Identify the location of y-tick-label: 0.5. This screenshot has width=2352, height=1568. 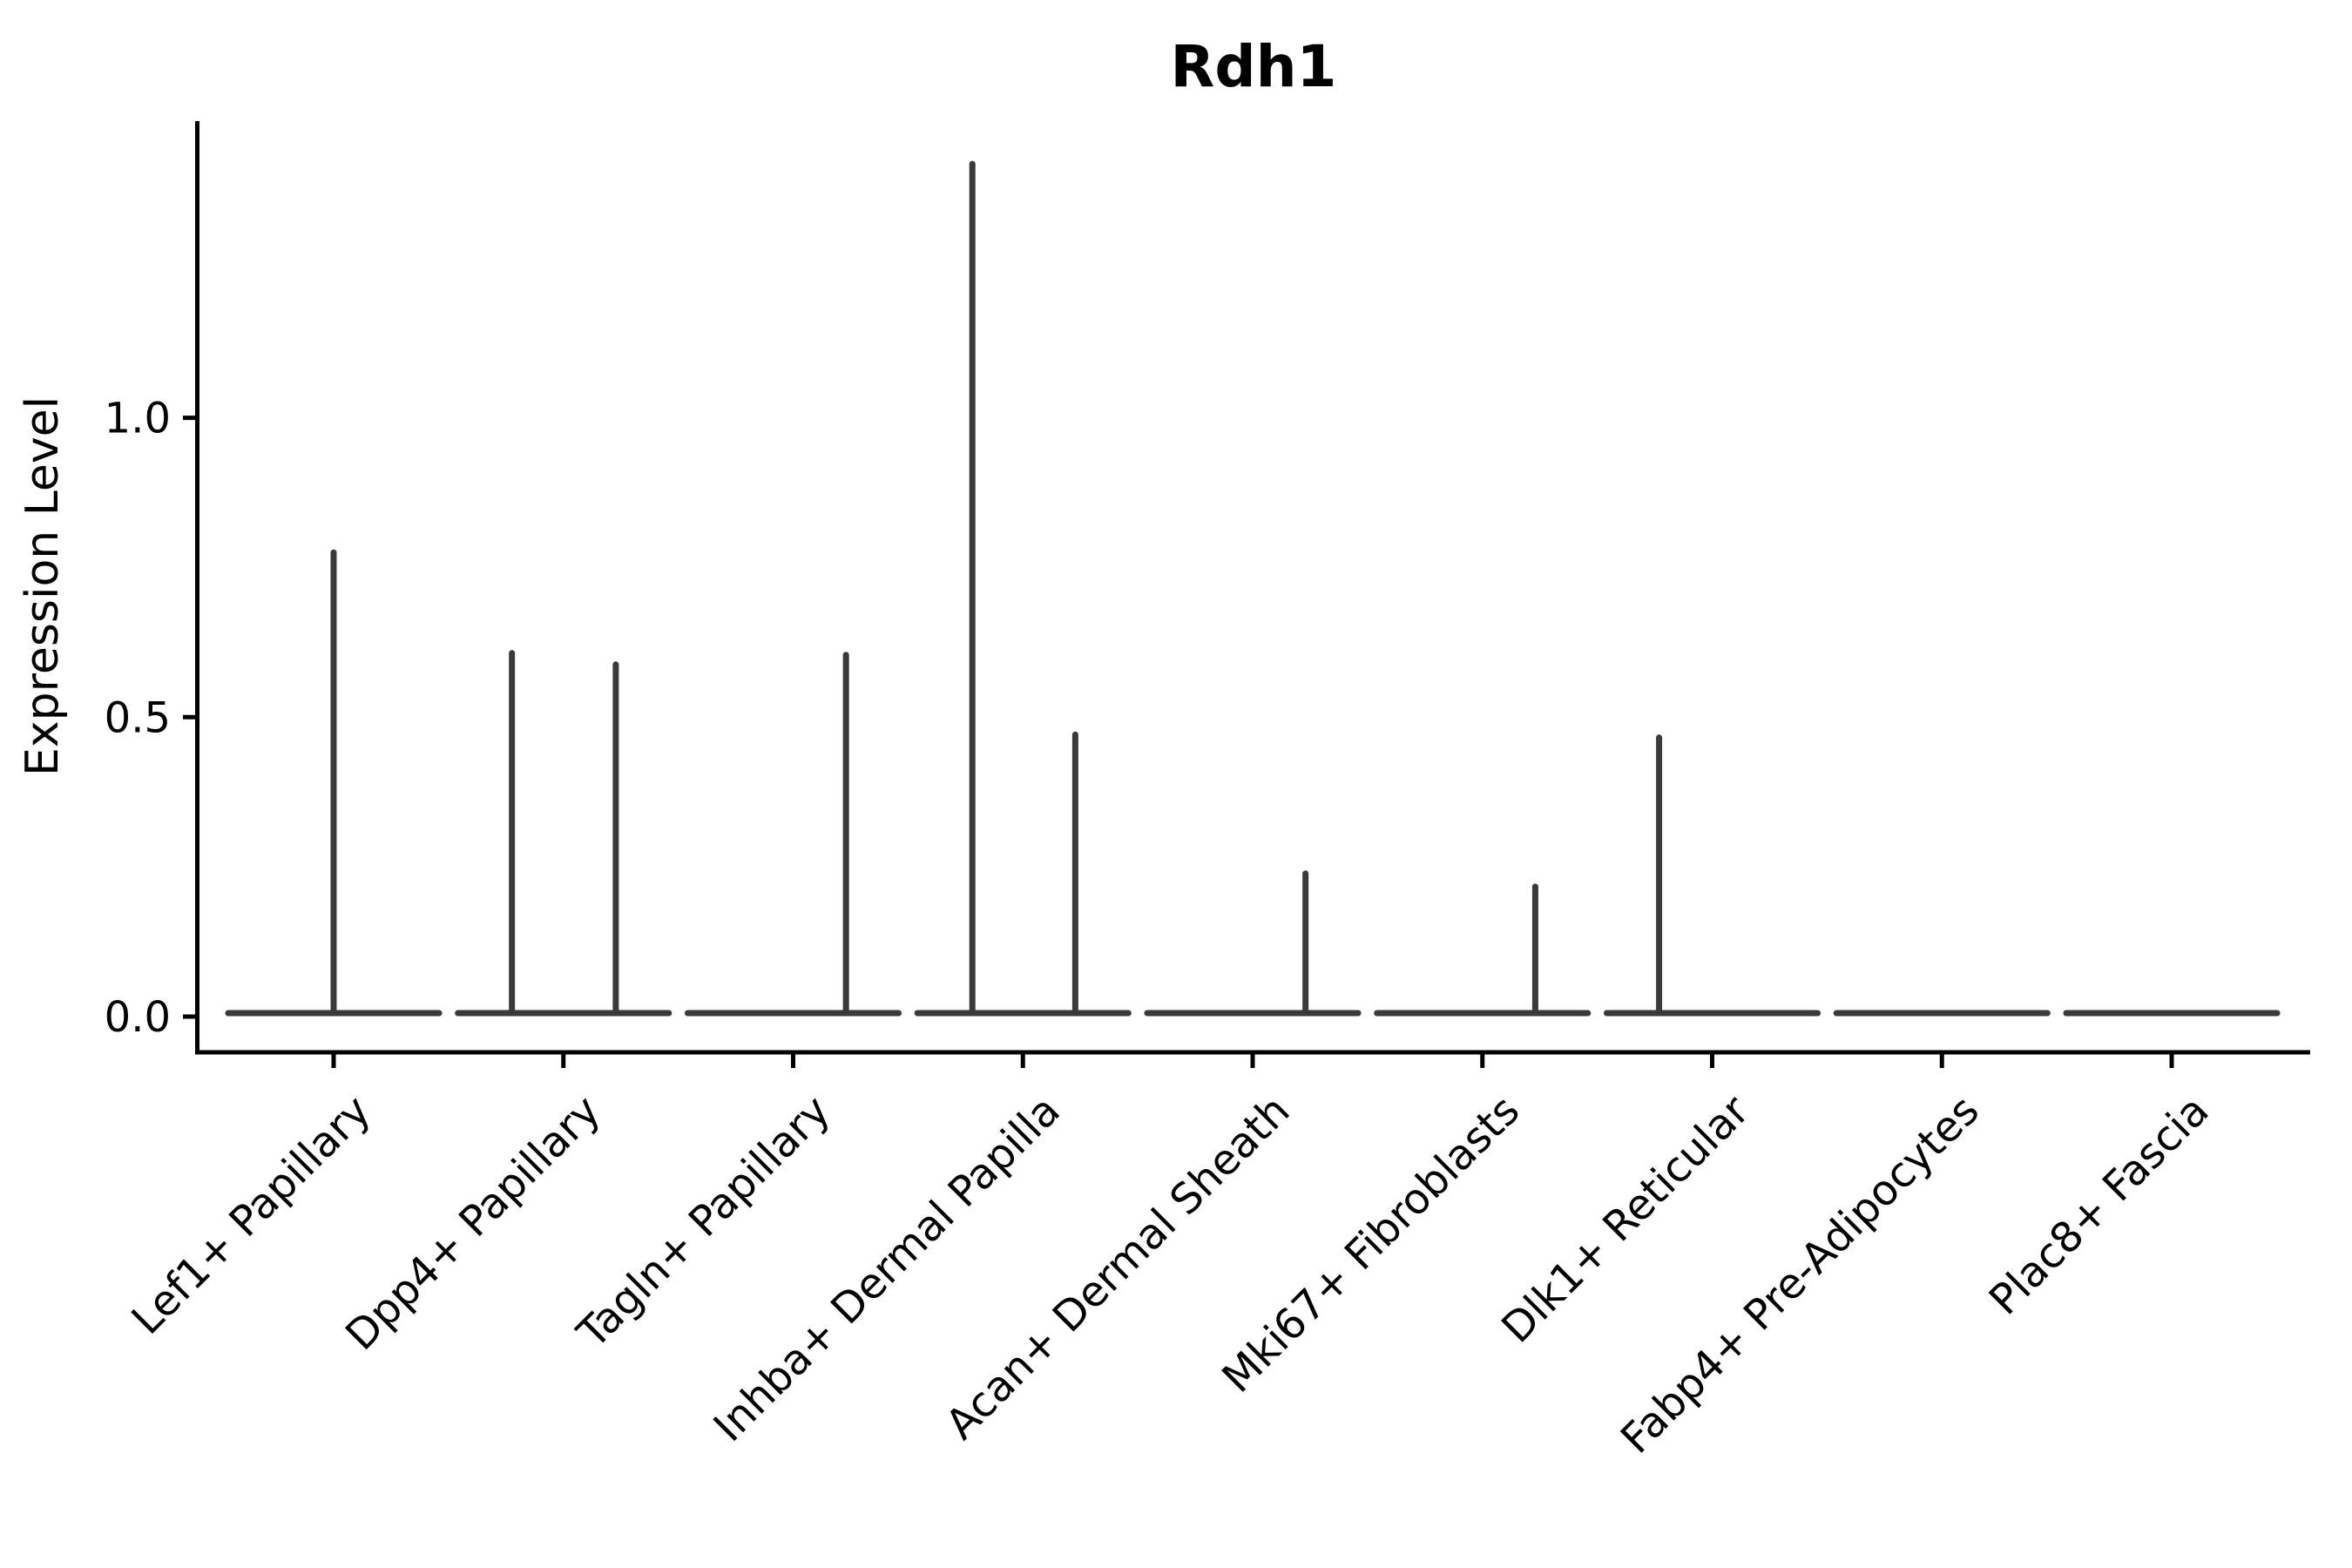
(138, 717).